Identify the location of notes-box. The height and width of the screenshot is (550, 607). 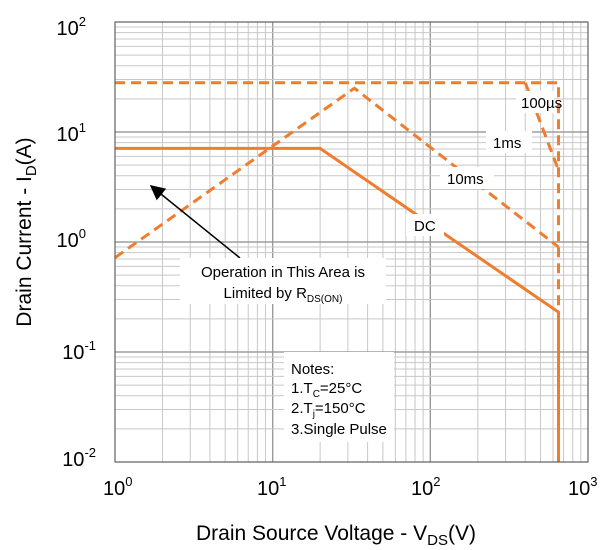
(339, 397).